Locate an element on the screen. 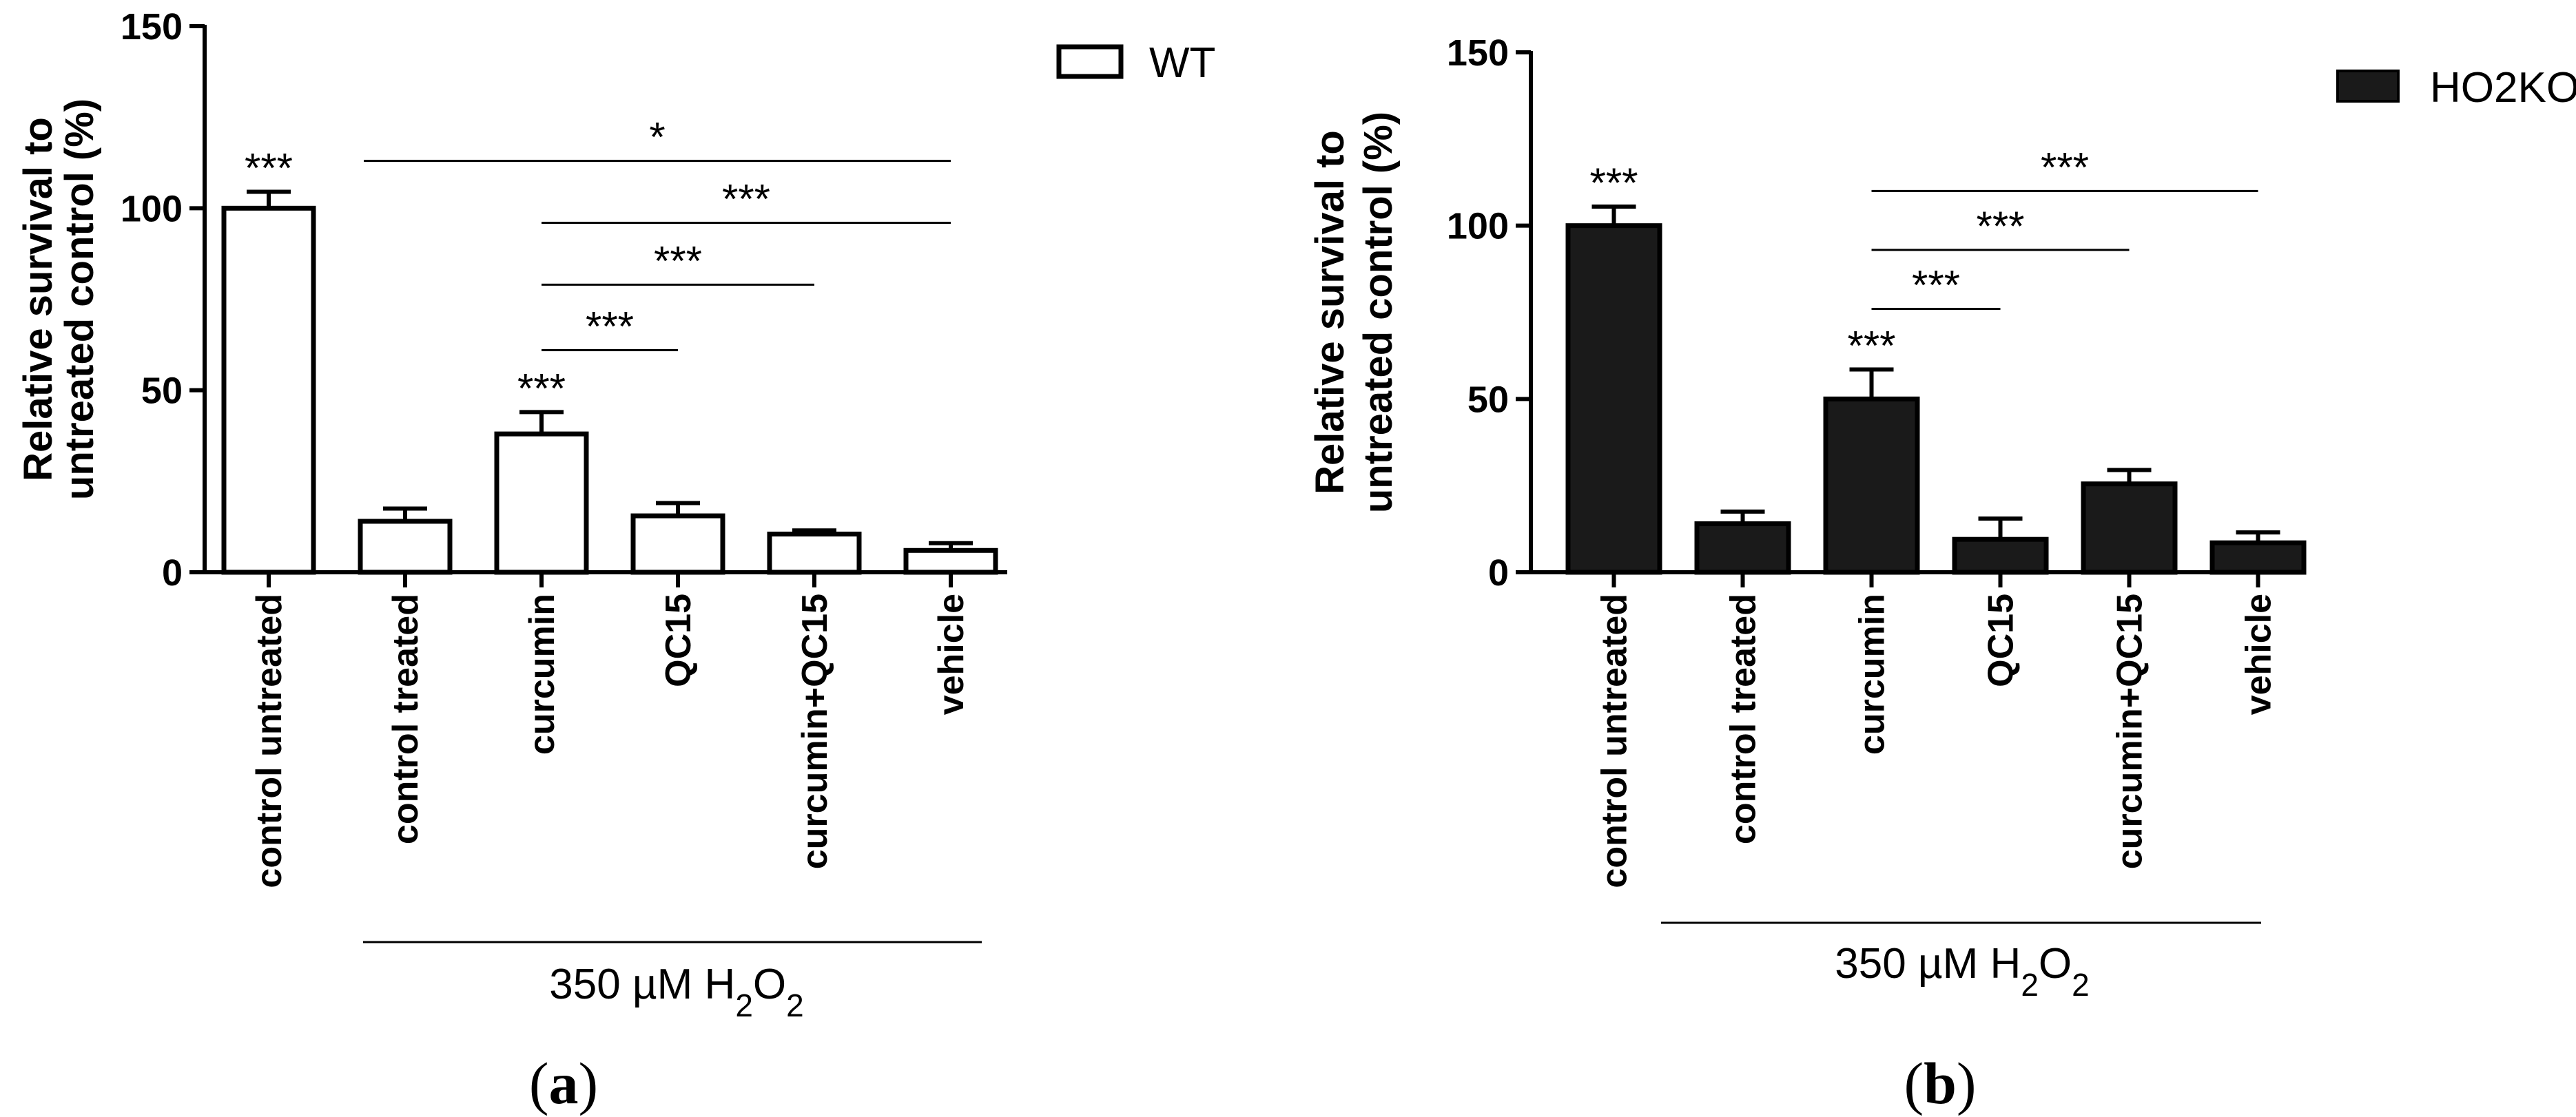 The image size is (2576, 1117). panel-label-a: (a) is located at coordinates (563, 1083).